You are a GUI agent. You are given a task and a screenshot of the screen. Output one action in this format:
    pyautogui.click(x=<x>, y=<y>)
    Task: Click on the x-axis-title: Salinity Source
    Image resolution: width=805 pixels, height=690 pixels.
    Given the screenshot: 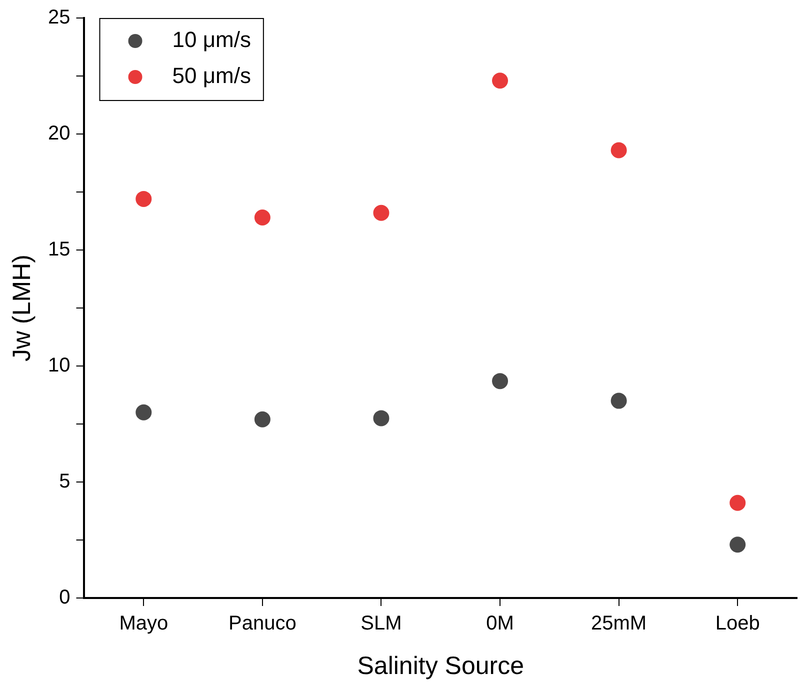 What is the action you would take?
    pyautogui.click(x=440, y=666)
    